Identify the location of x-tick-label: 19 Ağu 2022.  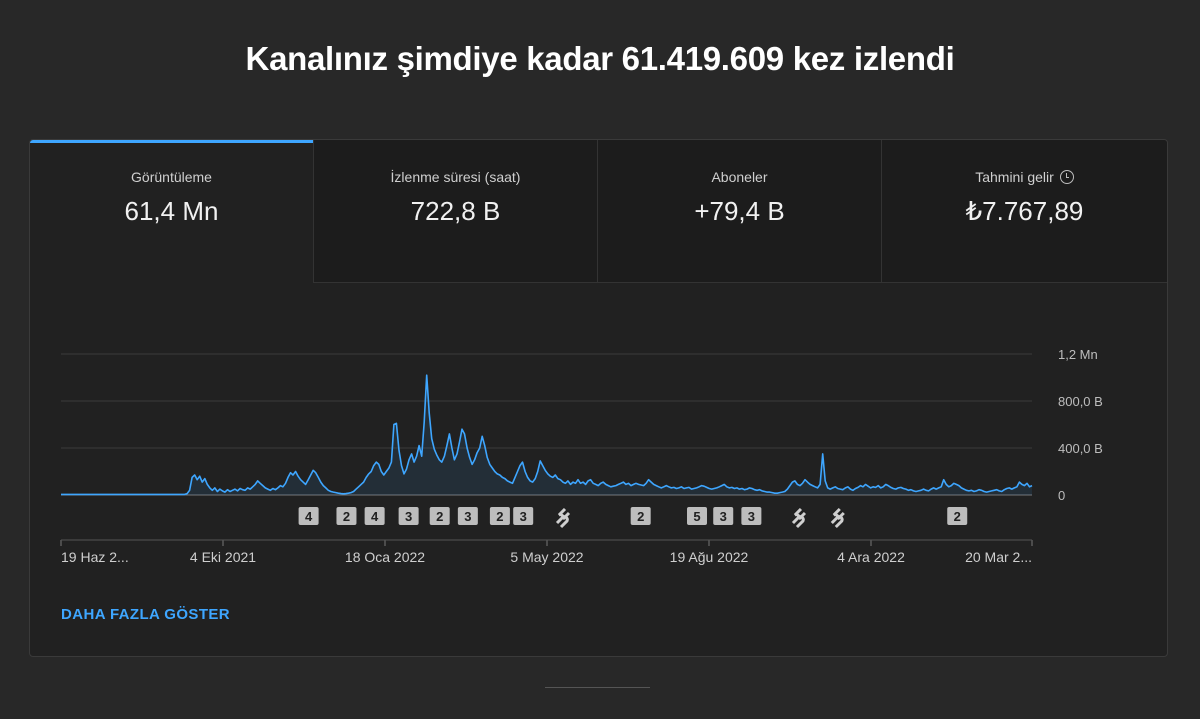
(709, 557).